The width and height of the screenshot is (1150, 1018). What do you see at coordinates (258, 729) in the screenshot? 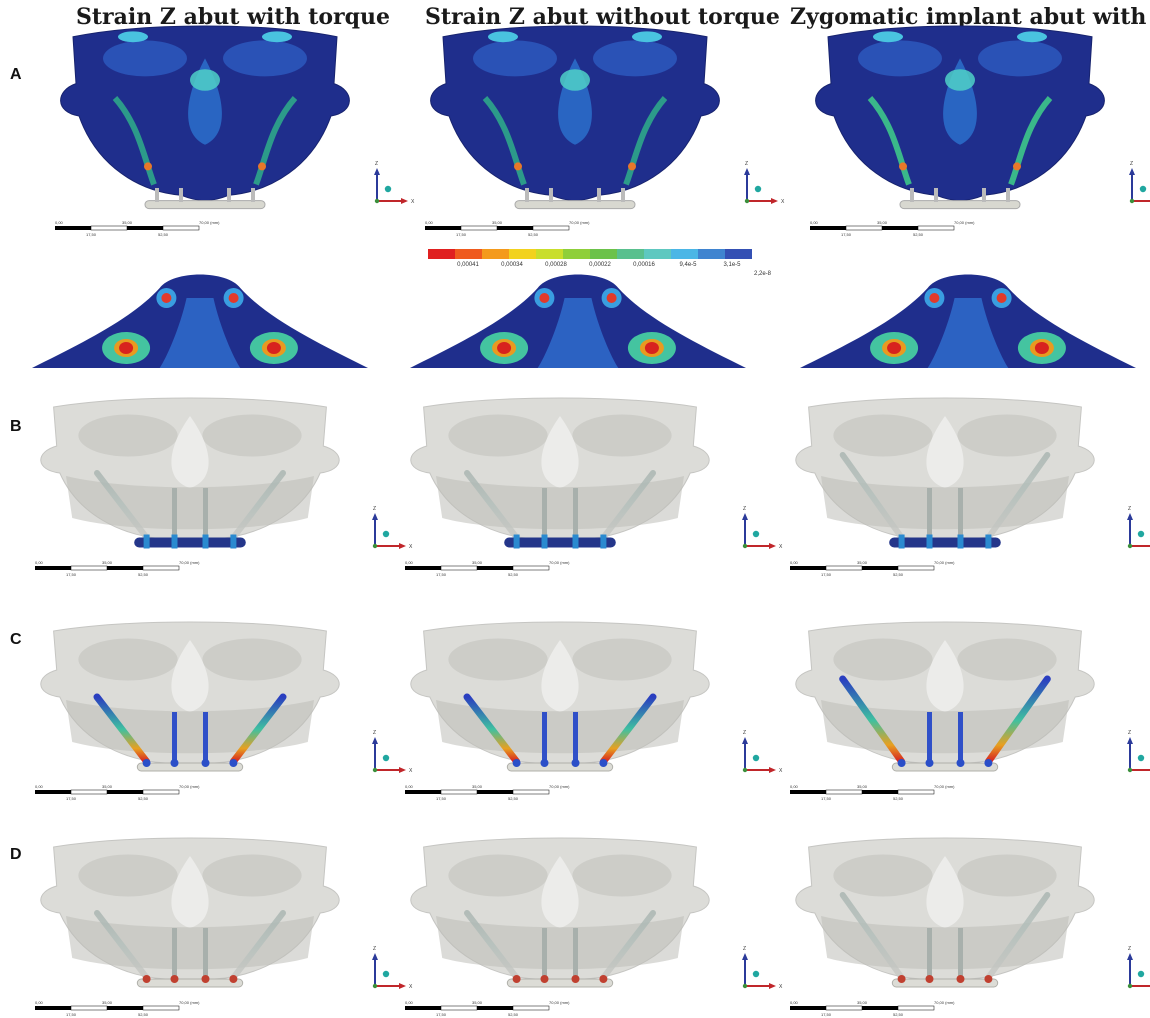
I see `right-zygomatic-implant` at bounding box center [258, 729].